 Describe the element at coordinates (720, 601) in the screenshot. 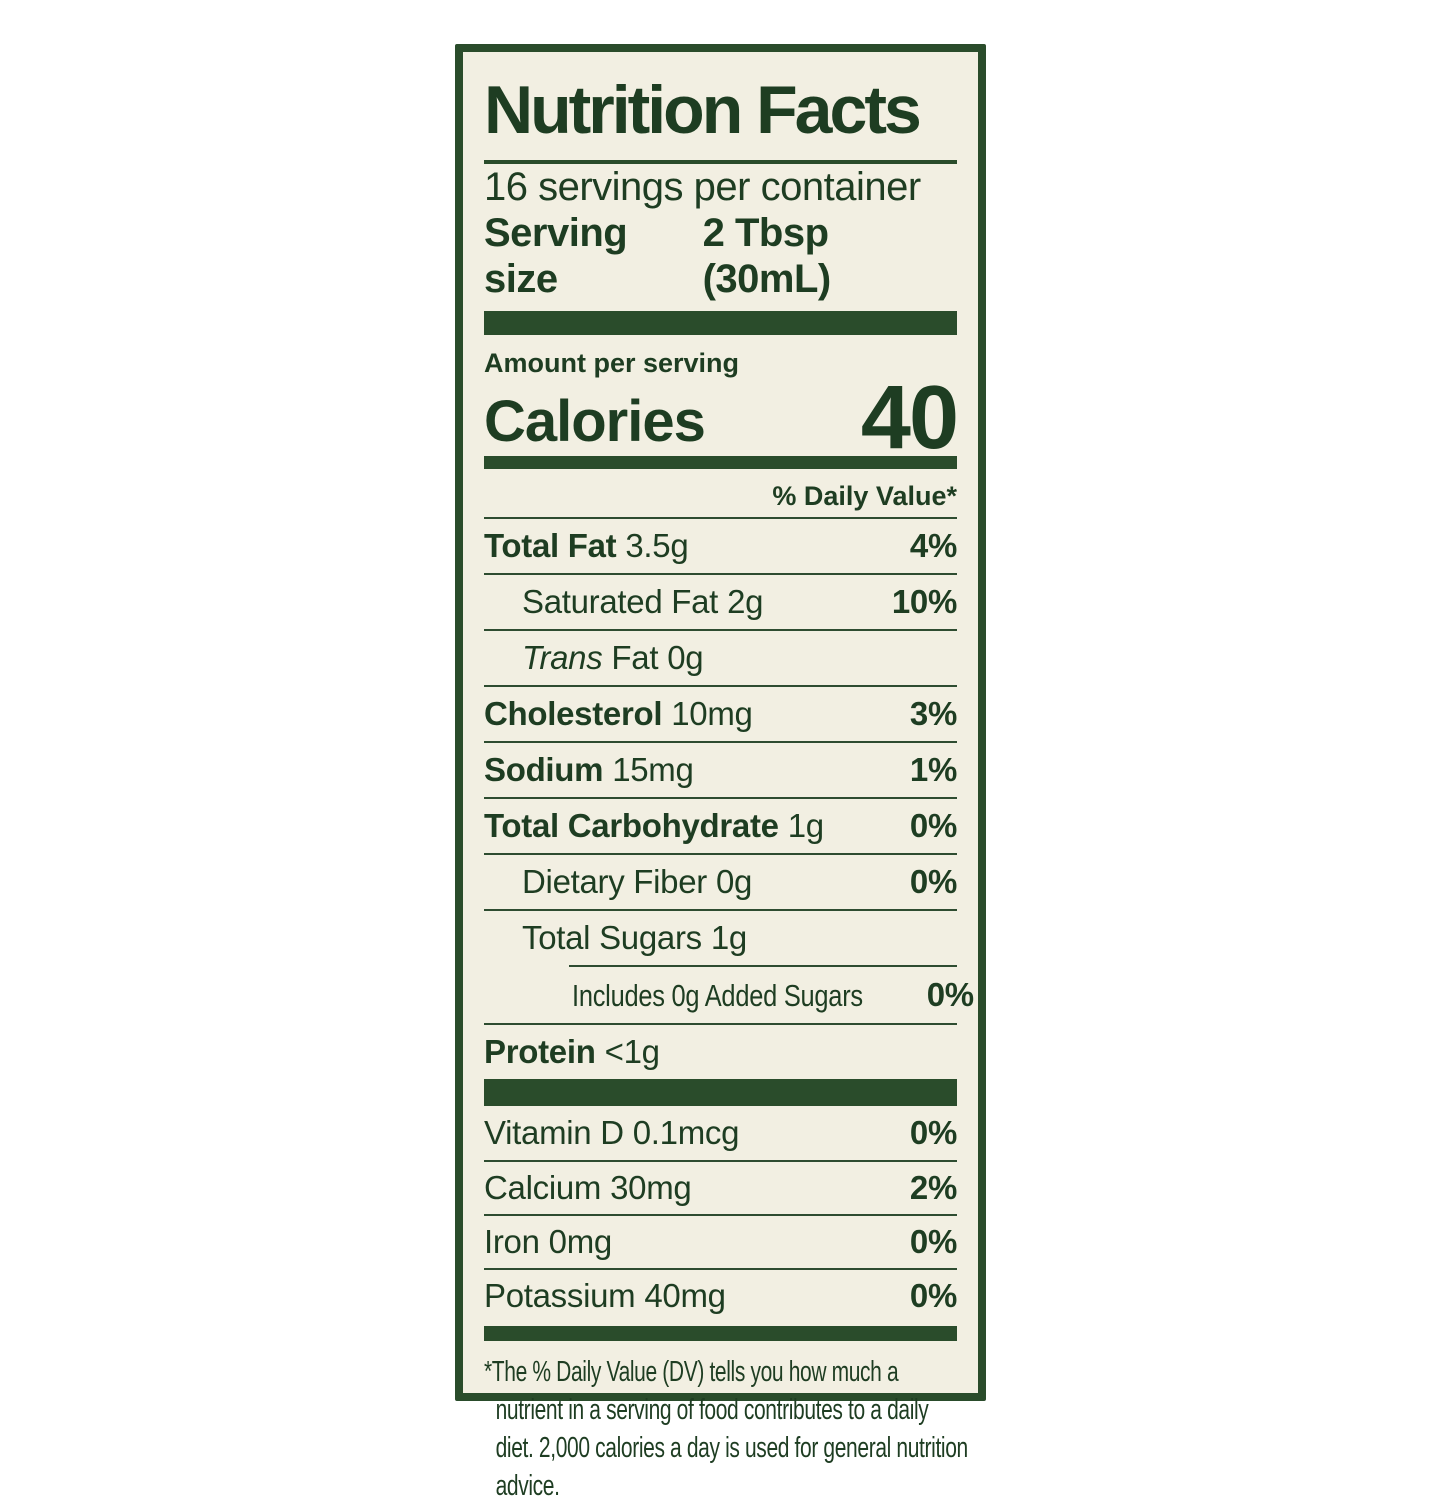

I see `nutrient-row-saturated-fat: Saturated Fat 2g 10%` at that location.